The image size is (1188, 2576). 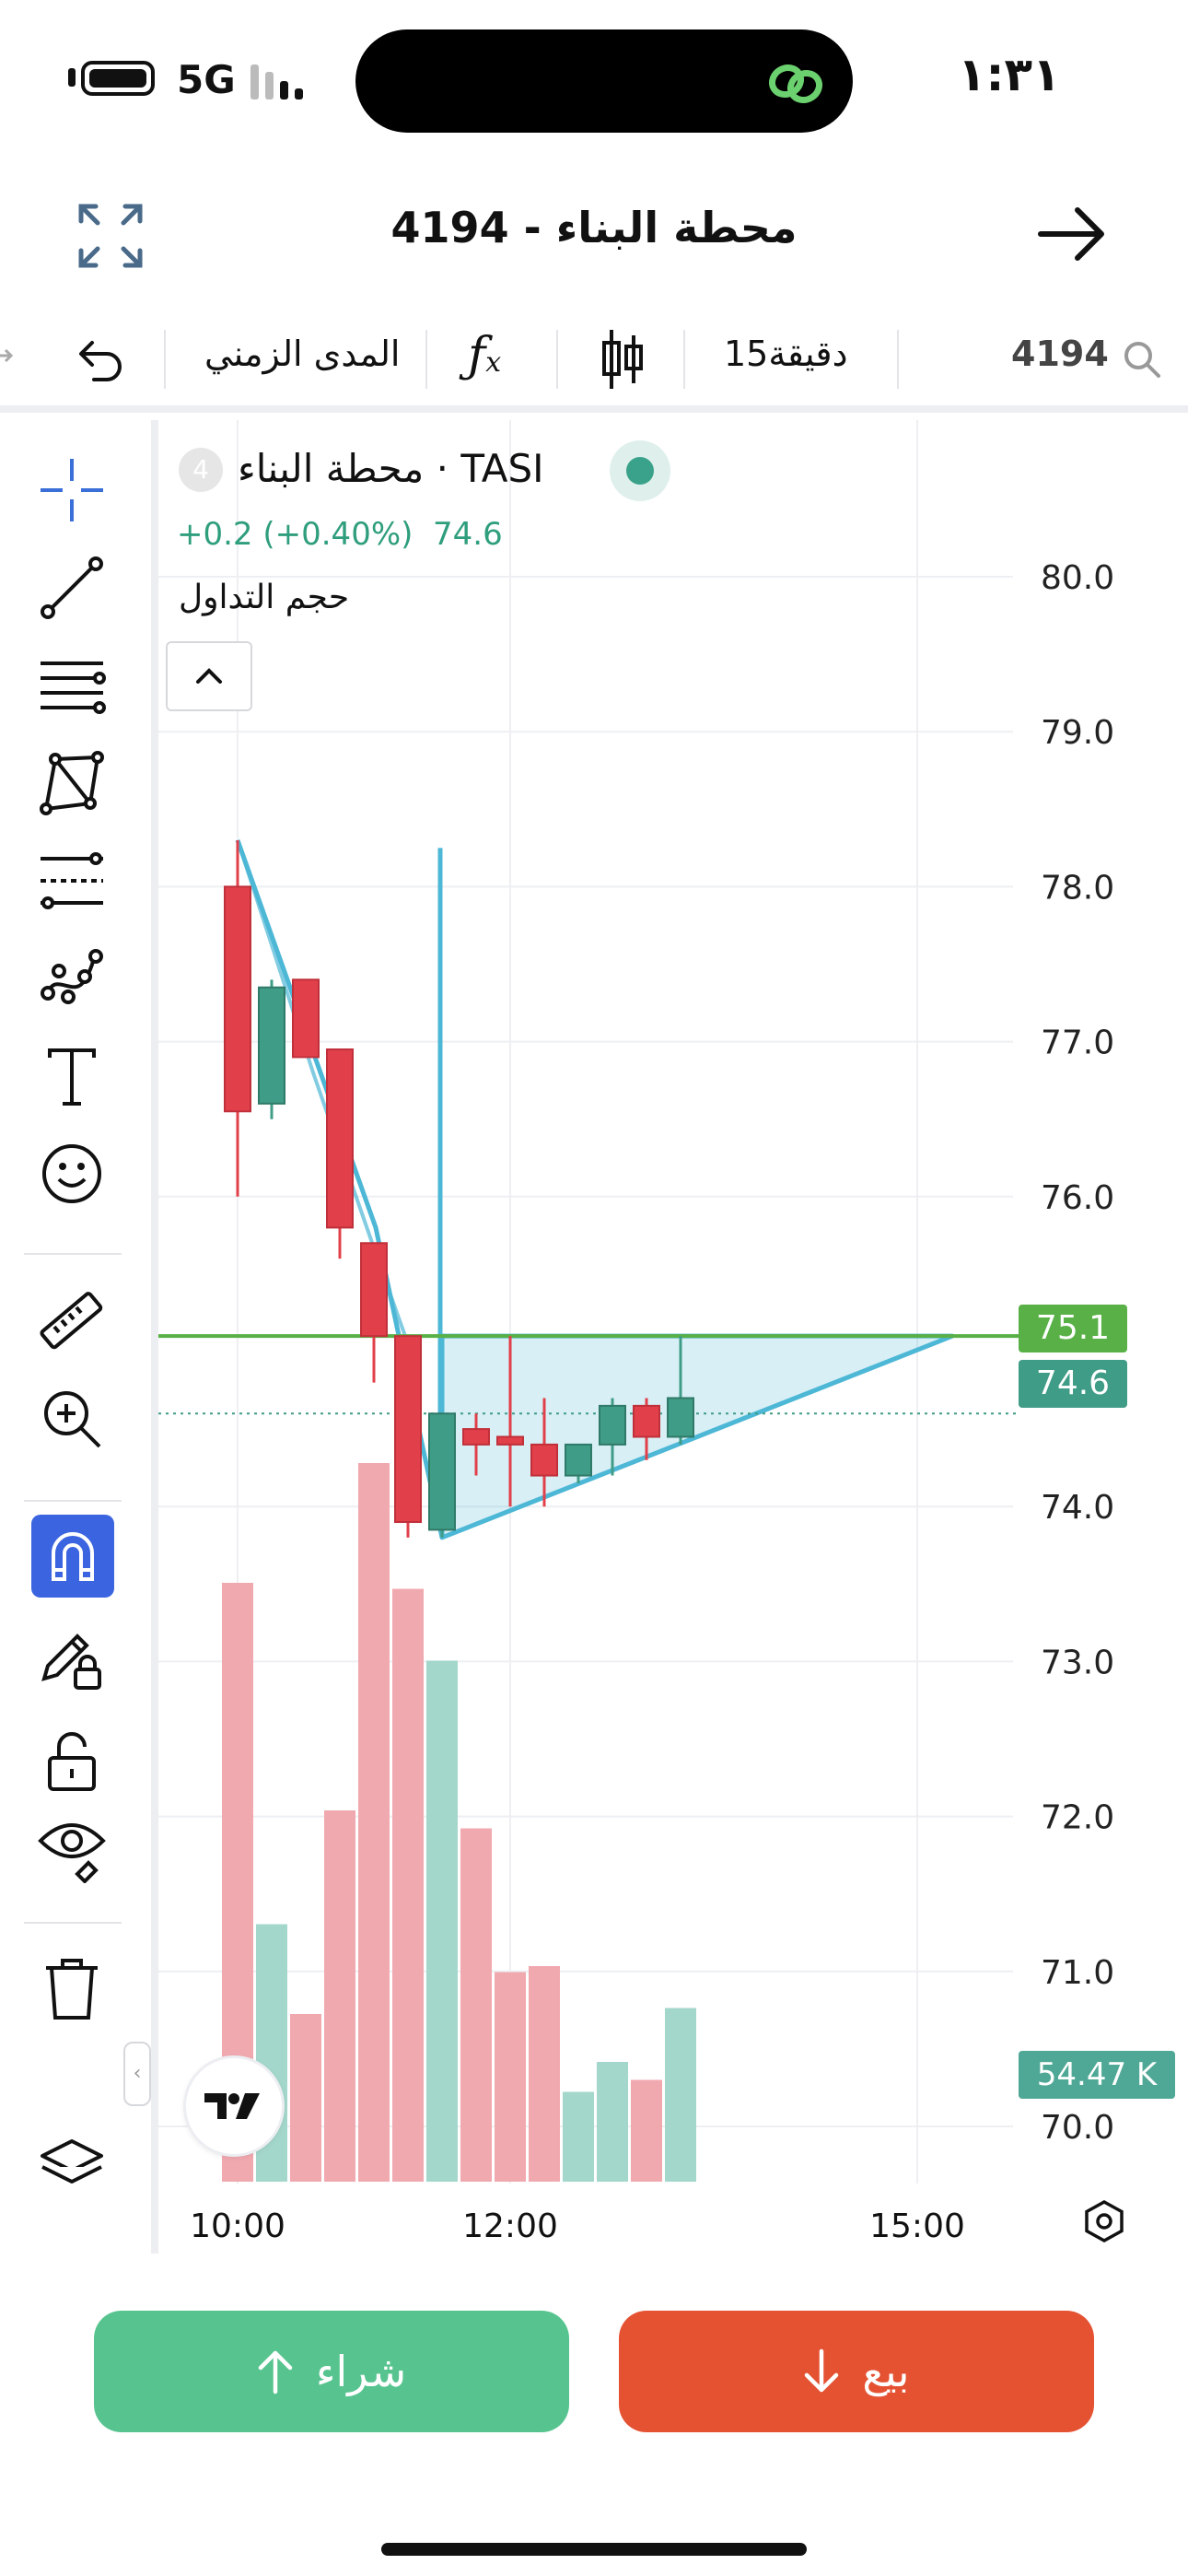 I want to click on y-tick-label: 80.0, so click(x=1077, y=578).